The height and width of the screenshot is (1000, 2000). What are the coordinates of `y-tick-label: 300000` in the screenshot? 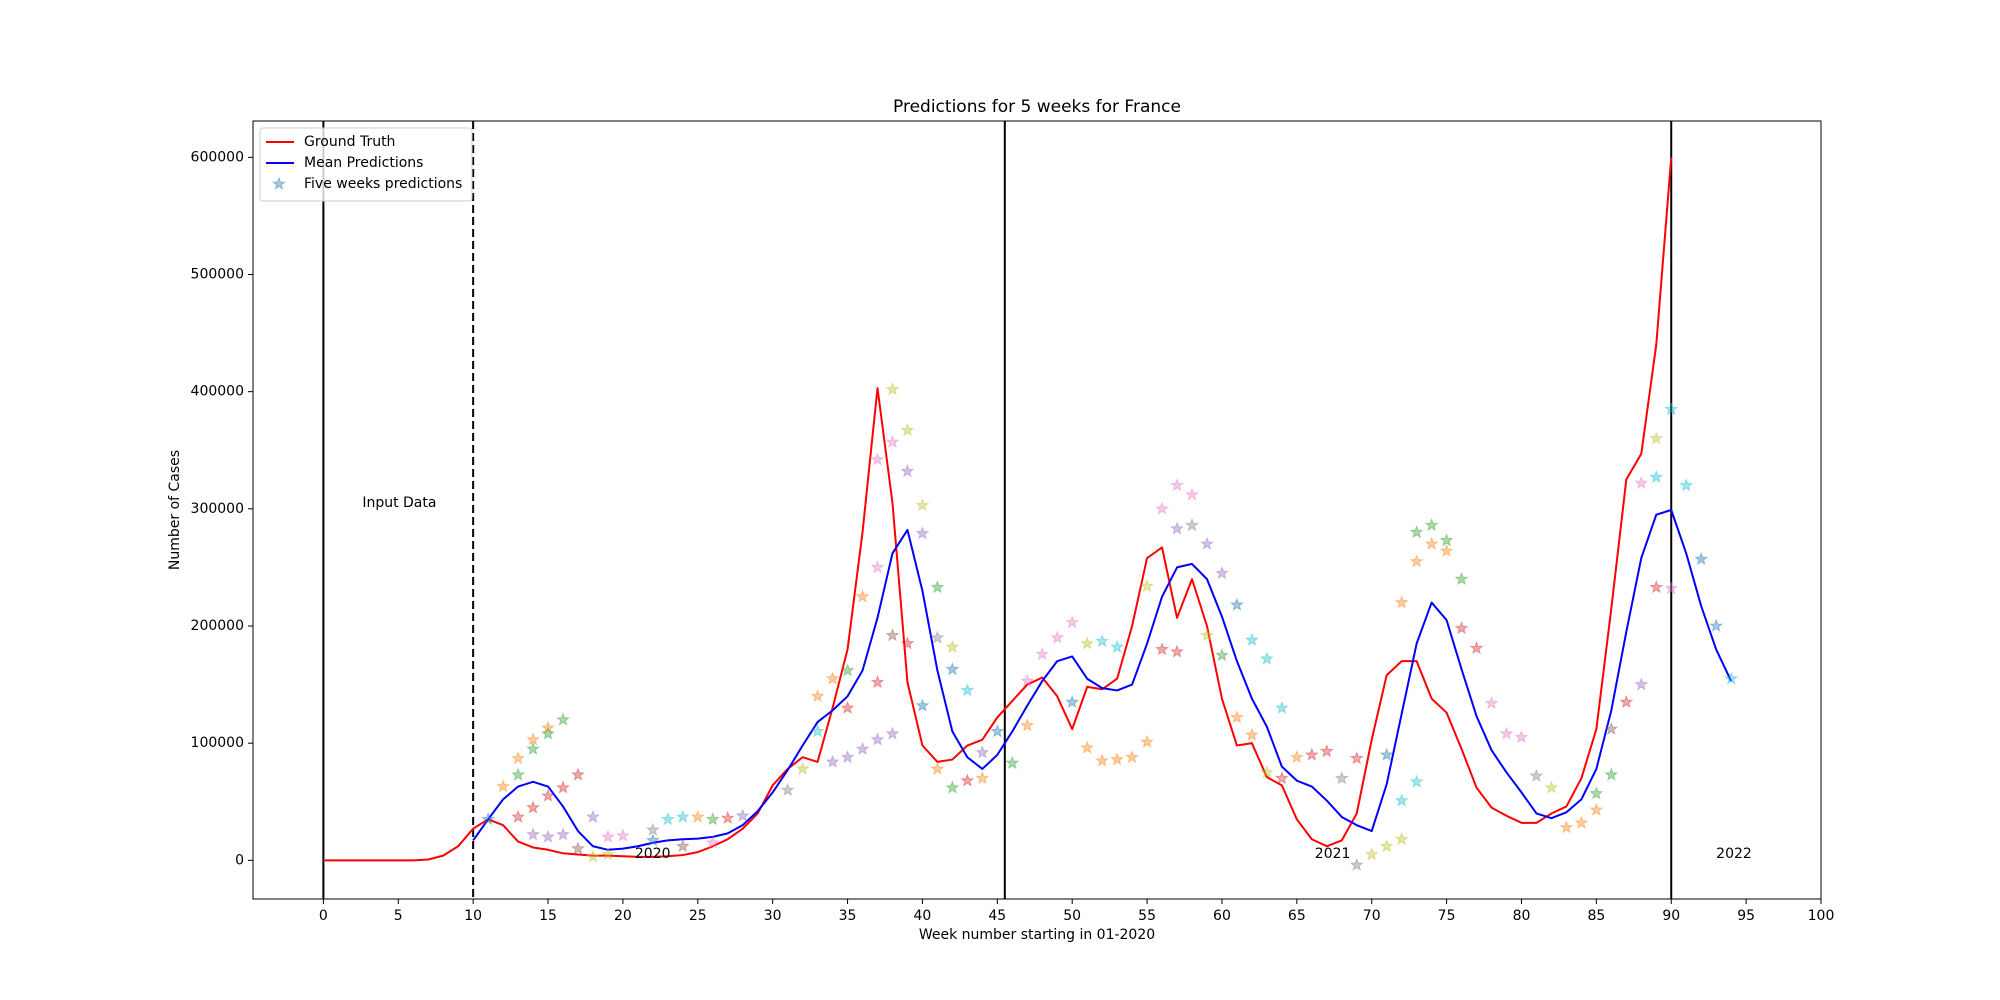 It's located at (217, 509).